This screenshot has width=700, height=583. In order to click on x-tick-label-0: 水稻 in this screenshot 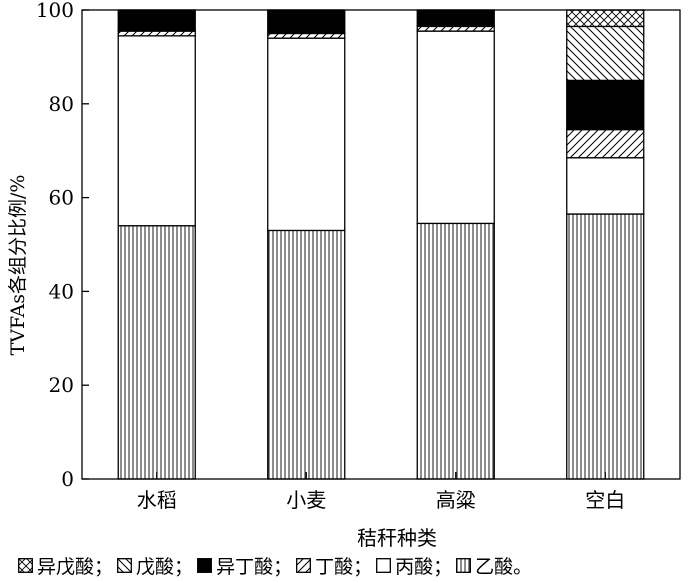, I will do `click(157, 500)`.